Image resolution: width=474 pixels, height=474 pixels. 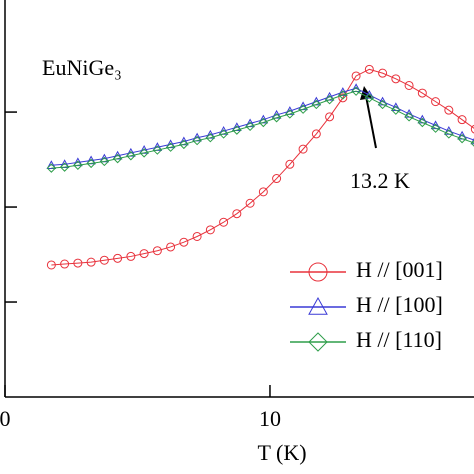 I want to click on x-tick-label: 10, so click(x=270, y=418).